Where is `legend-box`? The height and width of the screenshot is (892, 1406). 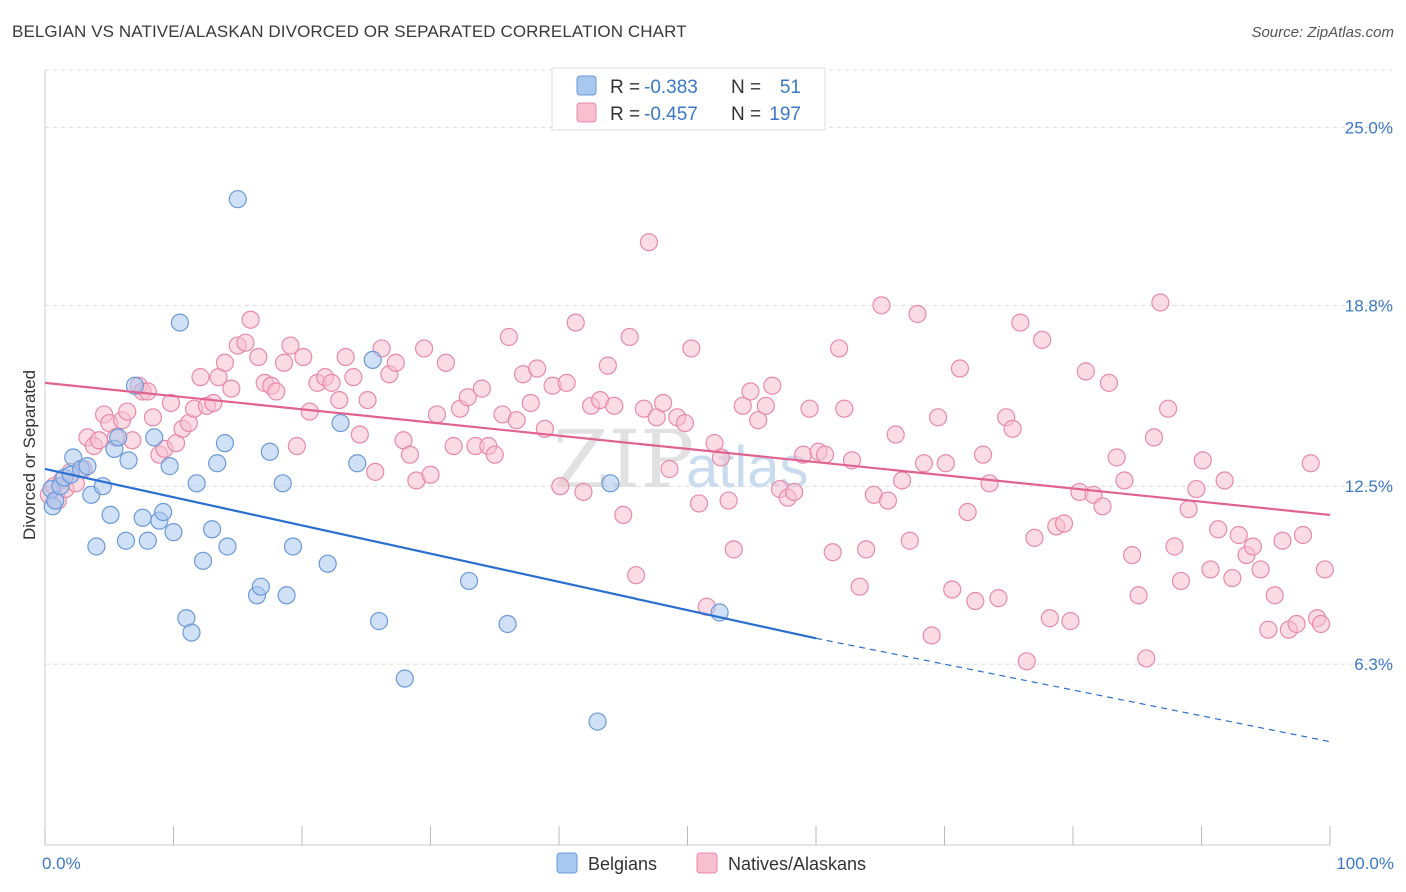
legend-box is located at coordinates (688, 99).